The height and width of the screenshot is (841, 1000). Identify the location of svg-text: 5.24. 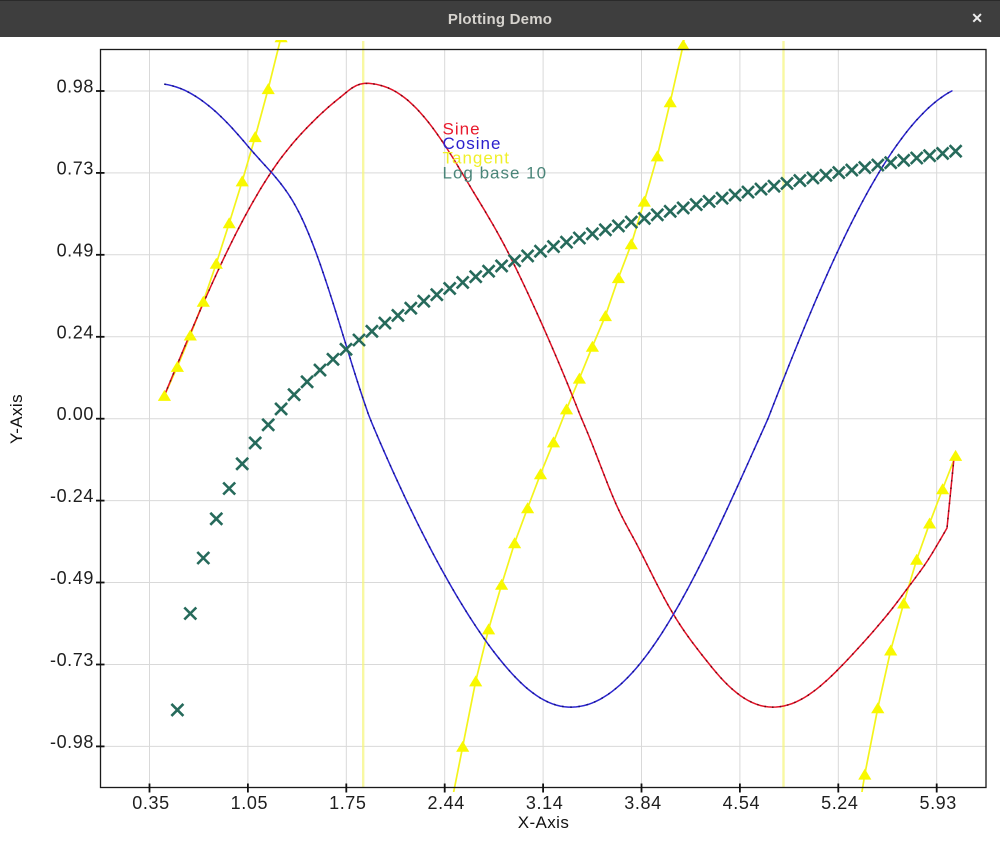
(839, 803).